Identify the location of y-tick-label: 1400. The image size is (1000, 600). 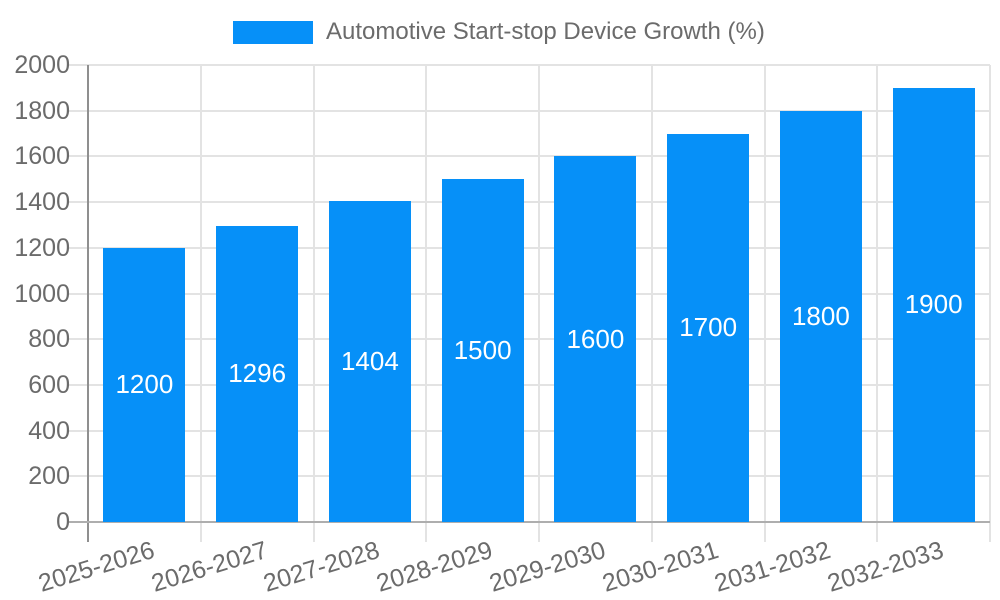
(42, 202).